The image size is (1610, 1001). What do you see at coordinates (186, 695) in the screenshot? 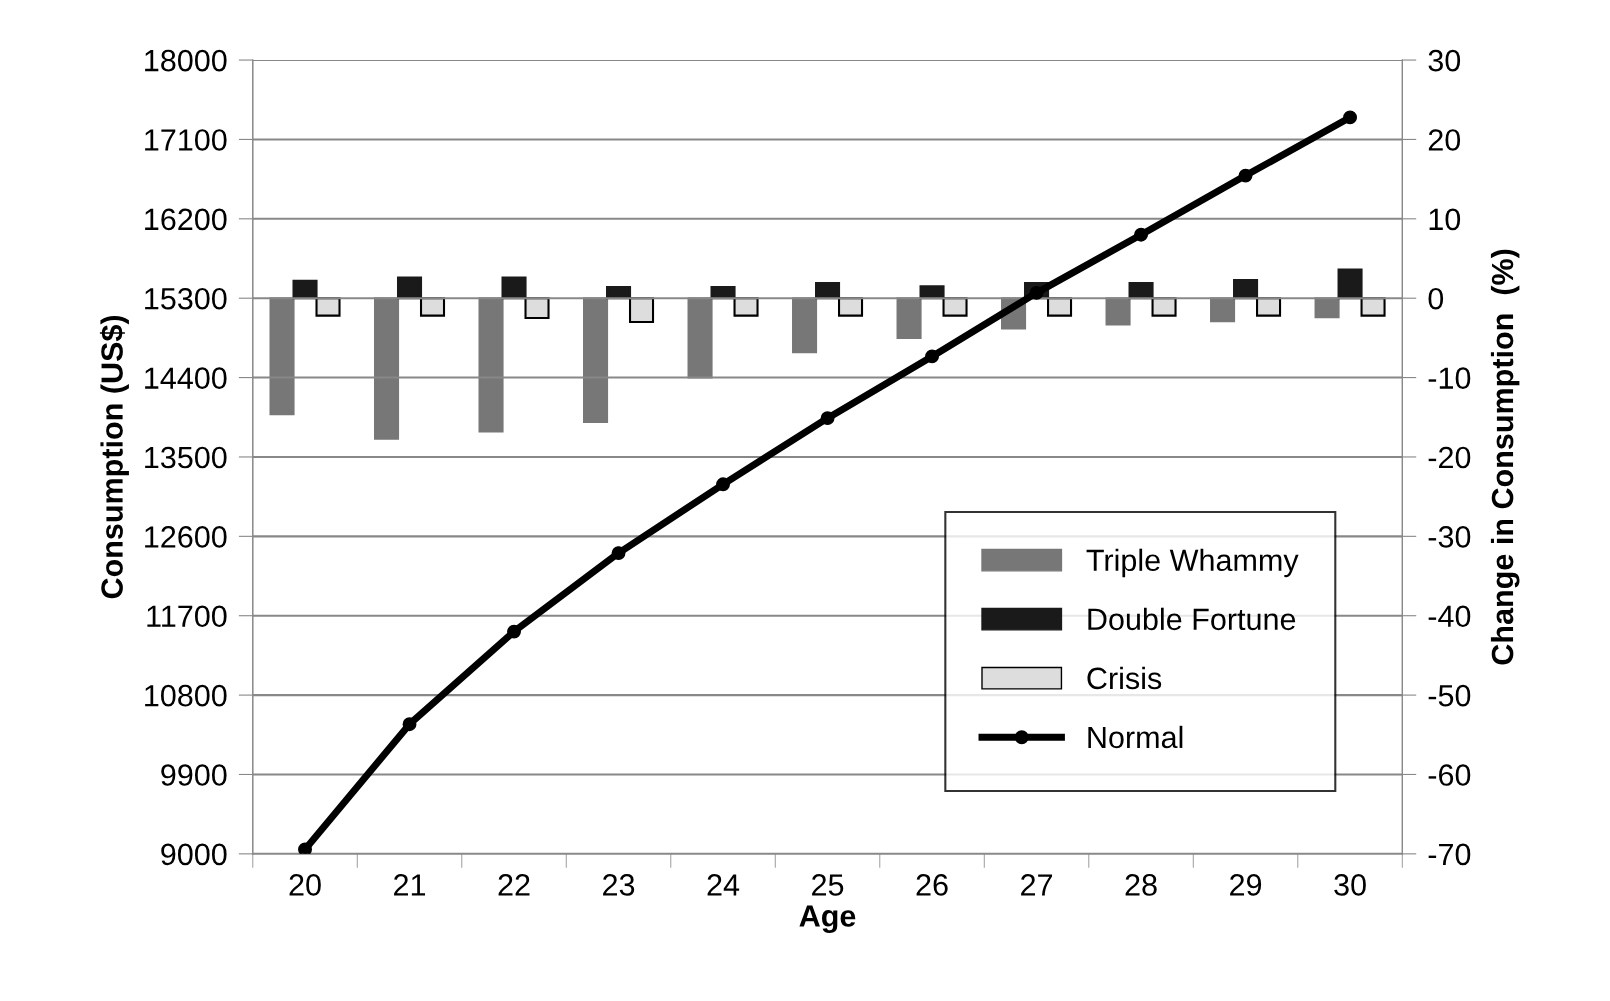
I see `y-tick-label: 10800` at bounding box center [186, 695].